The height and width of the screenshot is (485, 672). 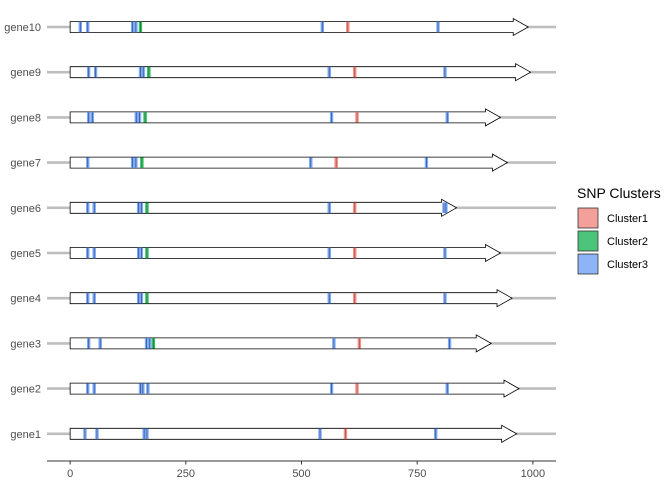 What do you see at coordinates (299, 27) in the screenshot?
I see `gene-arrow-gene10` at bounding box center [299, 27].